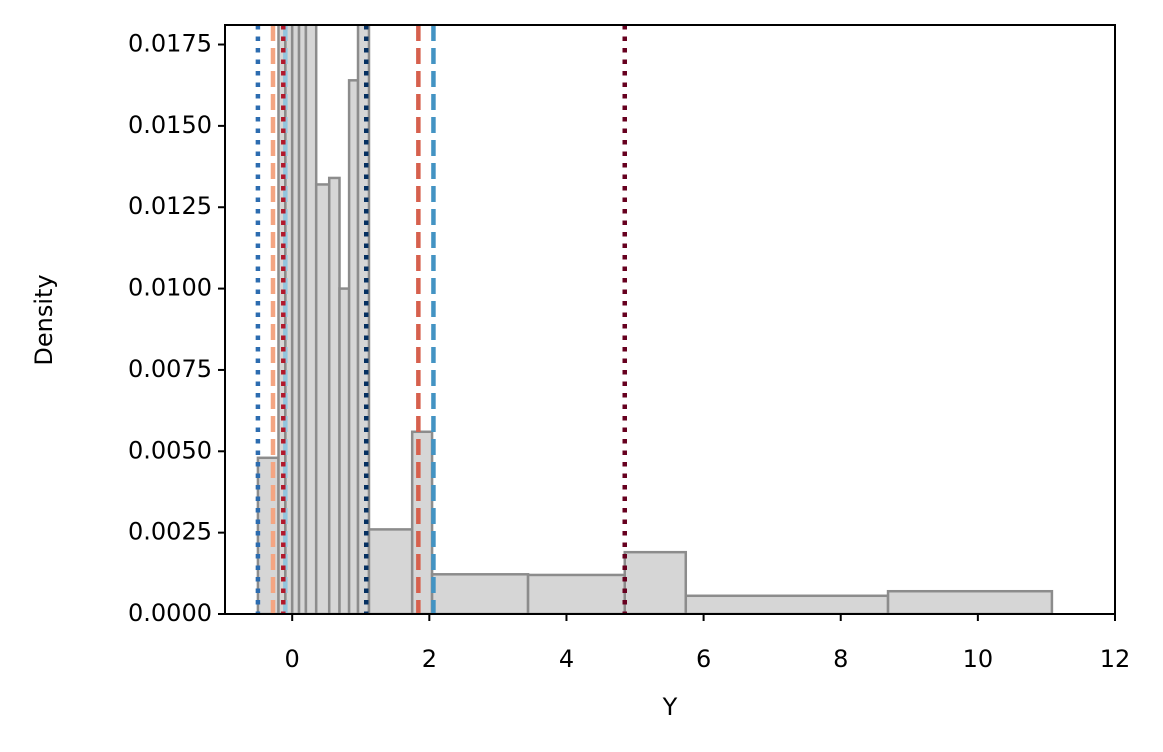 This screenshot has height=752, width=1163. What do you see at coordinates (566, 659) in the screenshot?
I see `x-tick-label: 4` at bounding box center [566, 659].